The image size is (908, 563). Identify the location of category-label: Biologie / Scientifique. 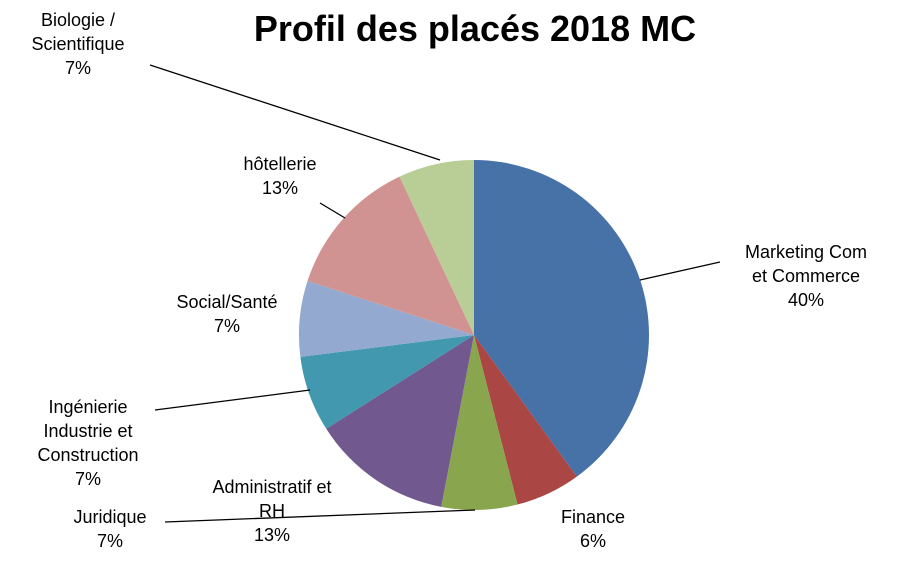
(78, 32).